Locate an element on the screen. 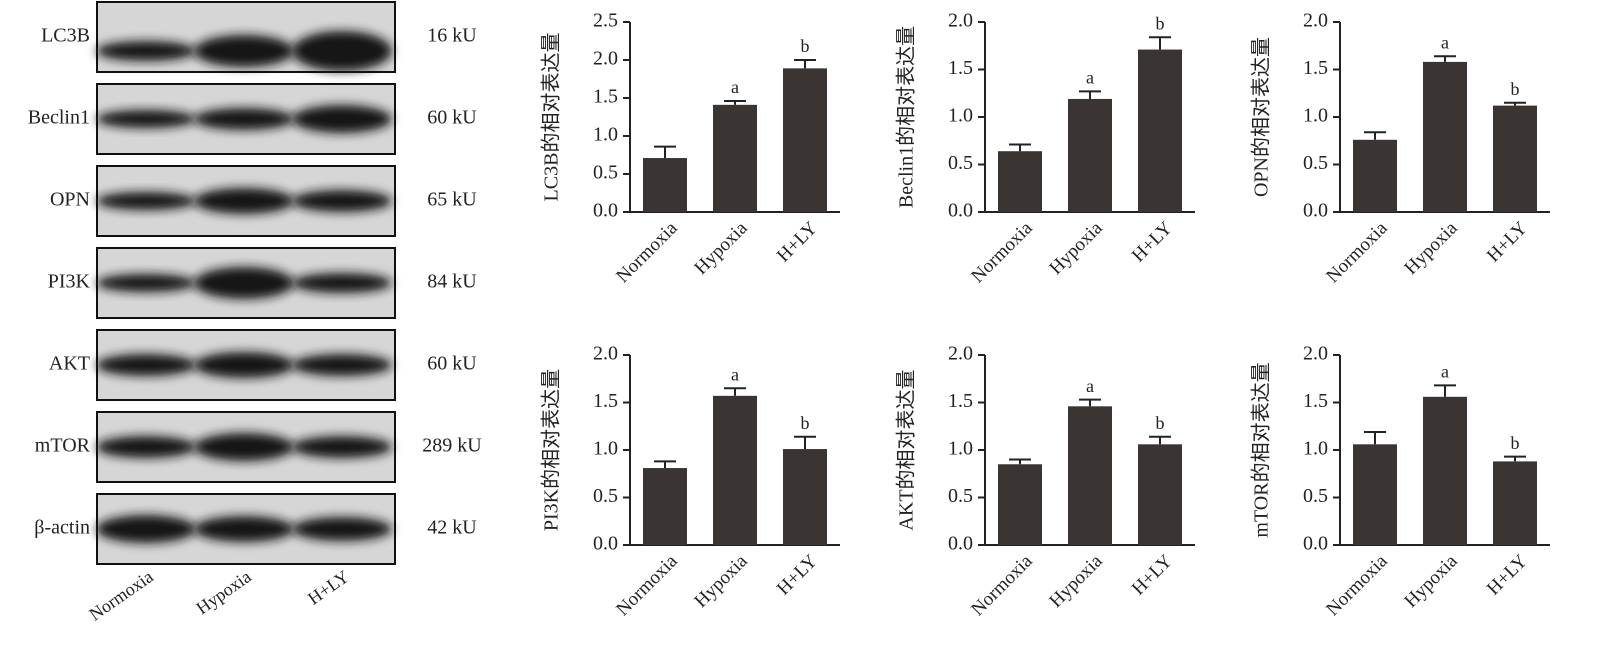  y-axis-label: OPN的相对表达量 is located at coordinates (1261, 117).